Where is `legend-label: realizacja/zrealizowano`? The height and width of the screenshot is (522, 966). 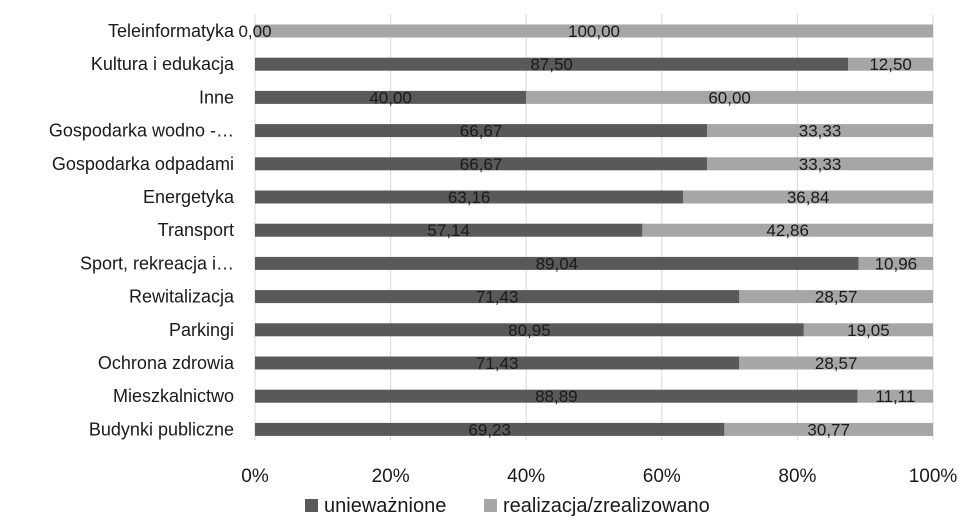 legend-label: realizacja/zrealizowano is located at coordinates (606, 506).